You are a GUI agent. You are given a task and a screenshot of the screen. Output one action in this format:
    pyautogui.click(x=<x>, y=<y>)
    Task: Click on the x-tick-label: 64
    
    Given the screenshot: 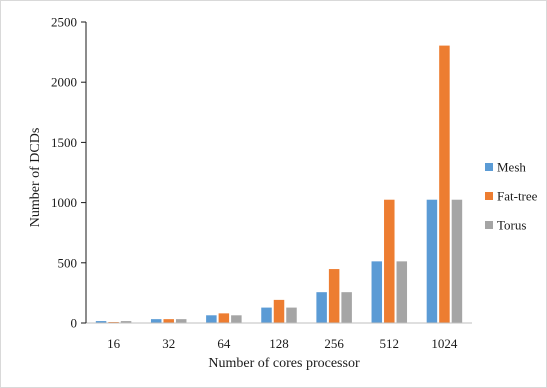 What is the action you would take?
    pyautogui.click(x=224, y=343)
    